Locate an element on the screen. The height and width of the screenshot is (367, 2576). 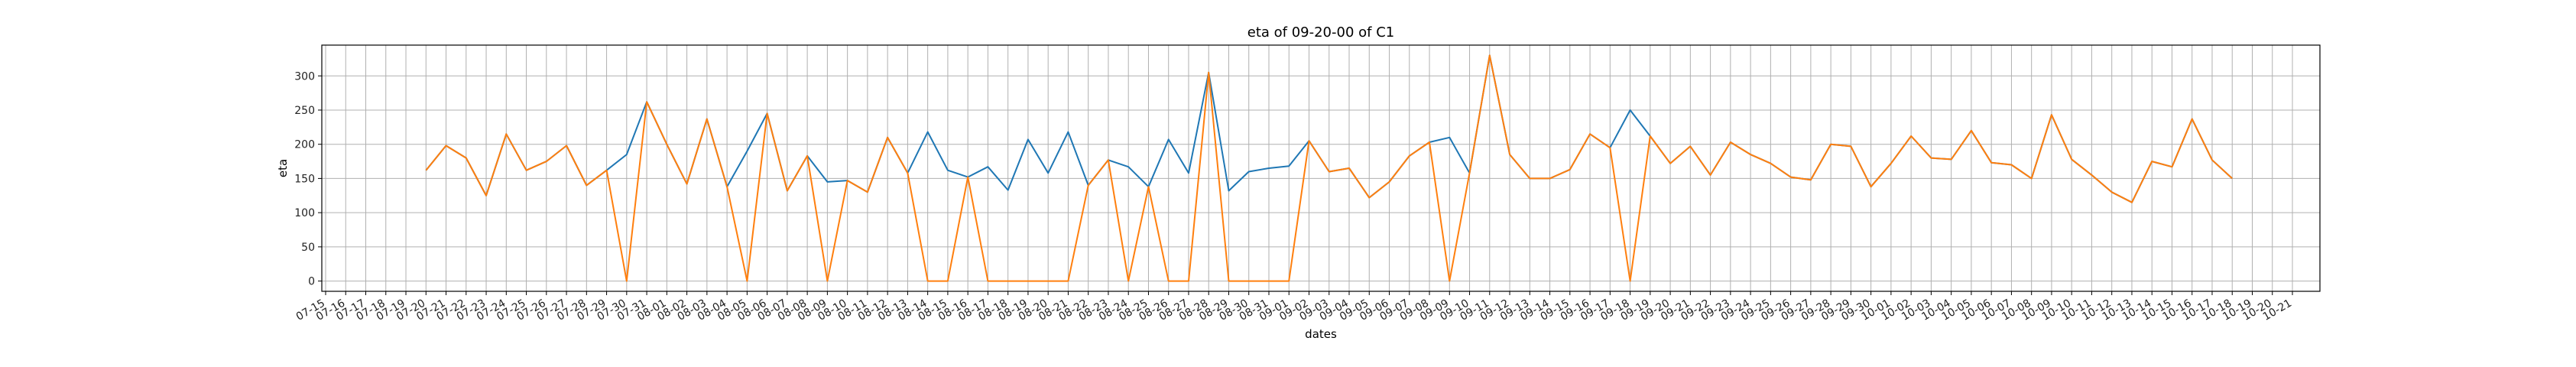
y-tick-label: 0 is located at coordinates (311, 282).